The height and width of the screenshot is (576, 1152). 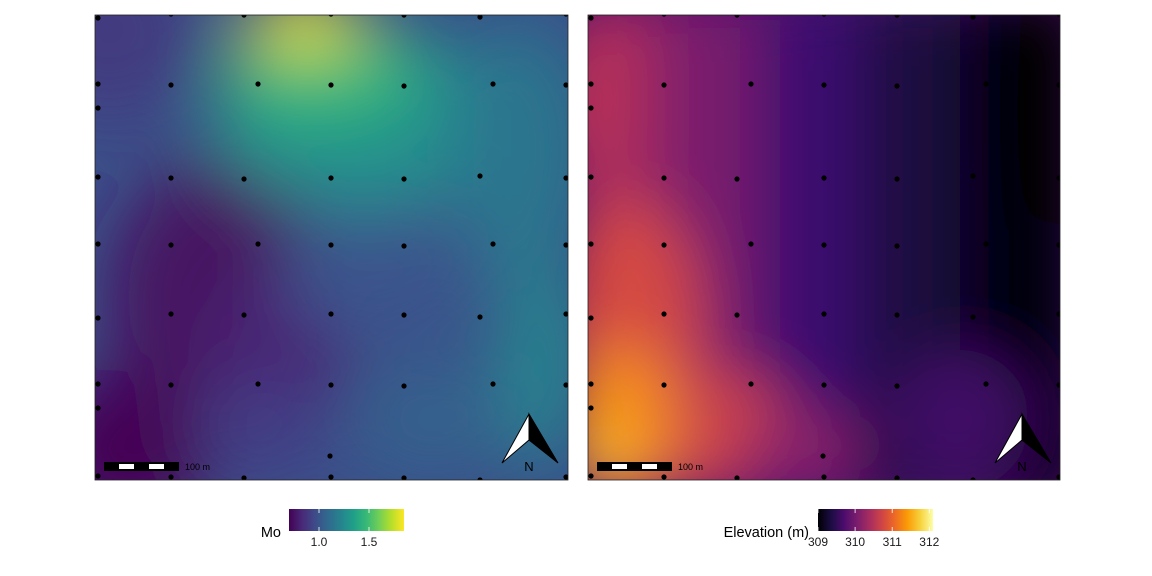 I want to click on north-arrow-label-mo: N, so click(x=528, y=466).